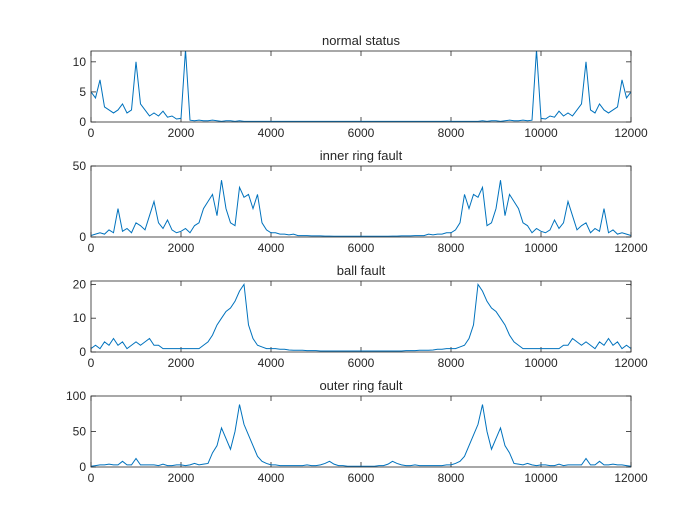 The image size is (700, 525). Describe the element at coordinates (360, 385) in the screenshot. I see `axes-title: outer ring fault` at that location.